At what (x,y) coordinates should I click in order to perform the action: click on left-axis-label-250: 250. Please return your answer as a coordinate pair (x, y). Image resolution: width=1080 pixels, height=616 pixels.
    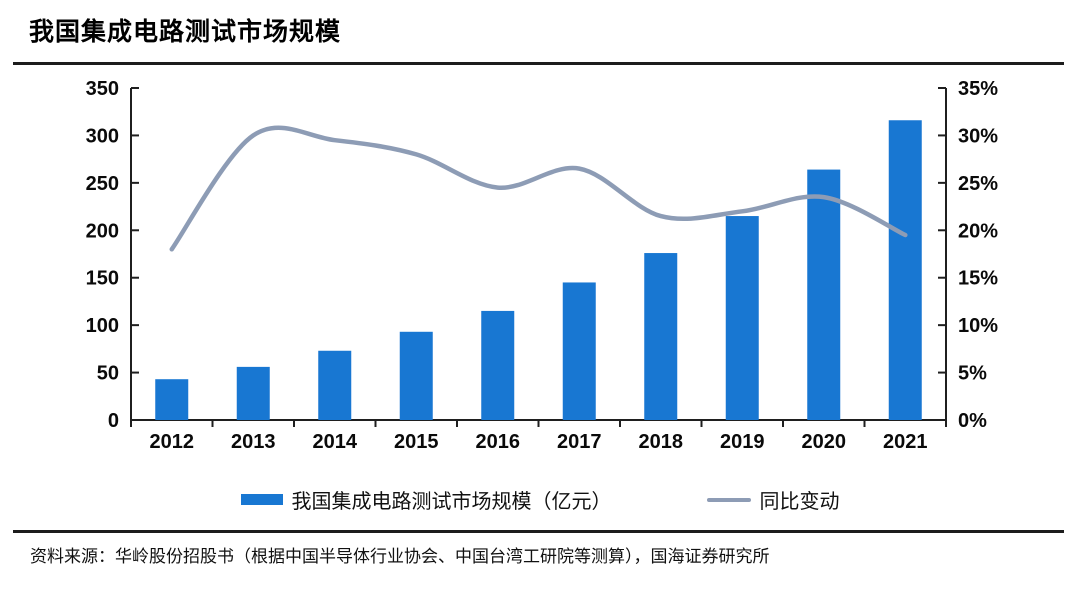
    Looking at the image, I should click on (102, 184).